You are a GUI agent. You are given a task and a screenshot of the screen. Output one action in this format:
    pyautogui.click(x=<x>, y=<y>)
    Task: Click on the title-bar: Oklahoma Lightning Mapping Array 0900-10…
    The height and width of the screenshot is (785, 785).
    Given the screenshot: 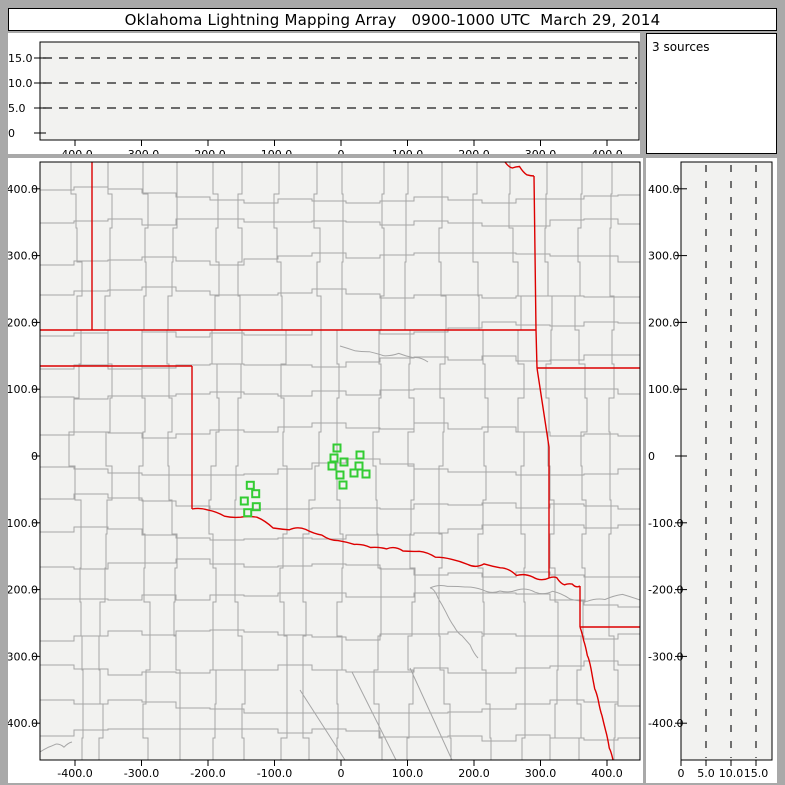 What is the action you would take?
    pyautogui.click(x=392, y=19)
    